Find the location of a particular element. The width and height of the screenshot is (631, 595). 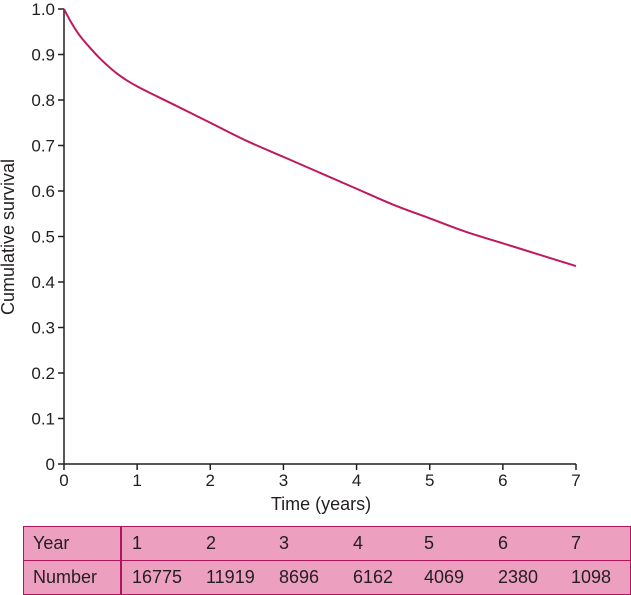

year-cell: 6 is located at coordinates (503, 543).